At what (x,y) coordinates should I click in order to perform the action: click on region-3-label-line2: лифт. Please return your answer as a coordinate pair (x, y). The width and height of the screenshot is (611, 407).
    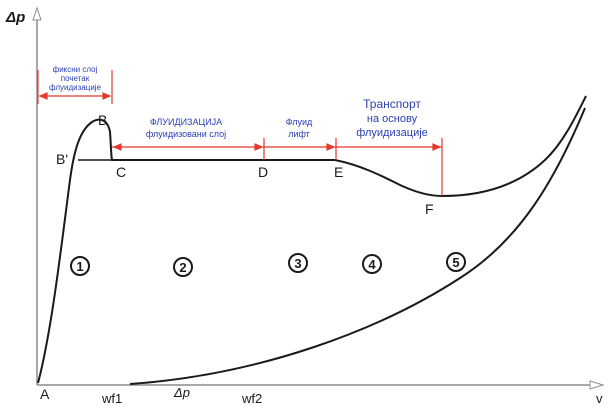
    Looking at the image, I should click on (299, 134).